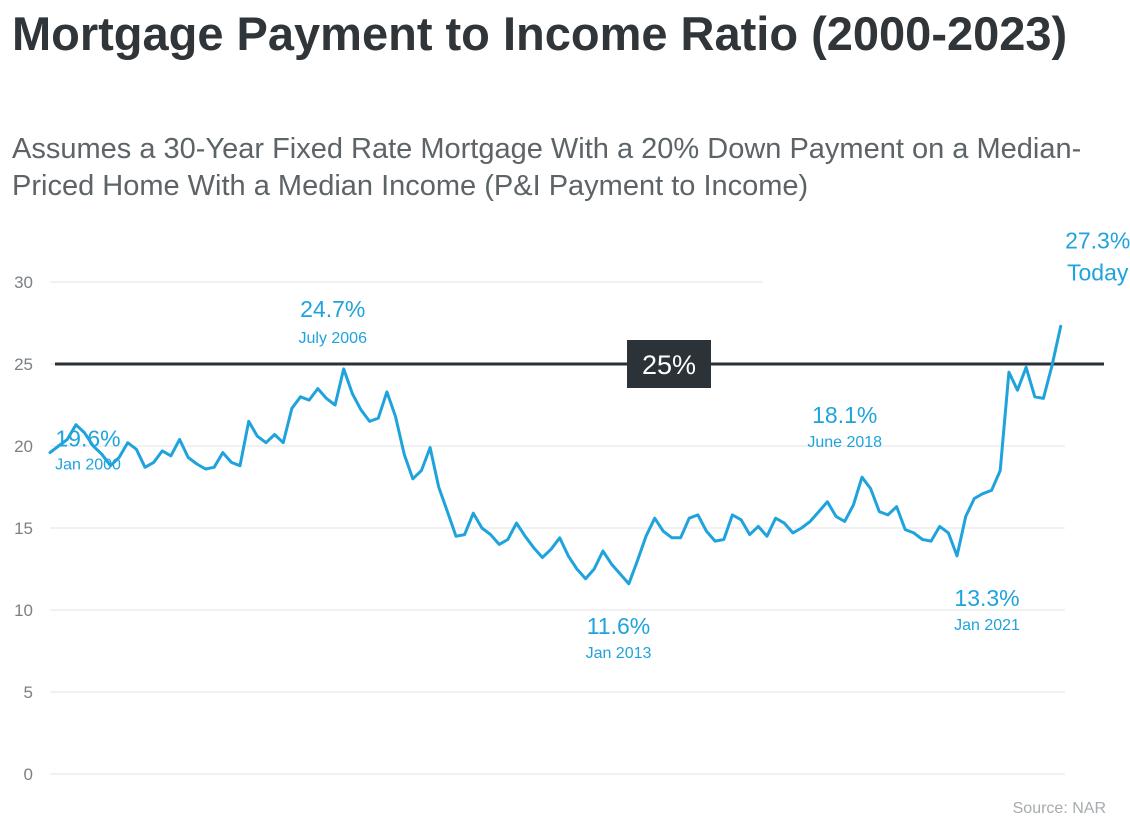 This screenshot has width=1130, height=822. I want to click on annotation-date-3: June 2018, so click(844, 442).